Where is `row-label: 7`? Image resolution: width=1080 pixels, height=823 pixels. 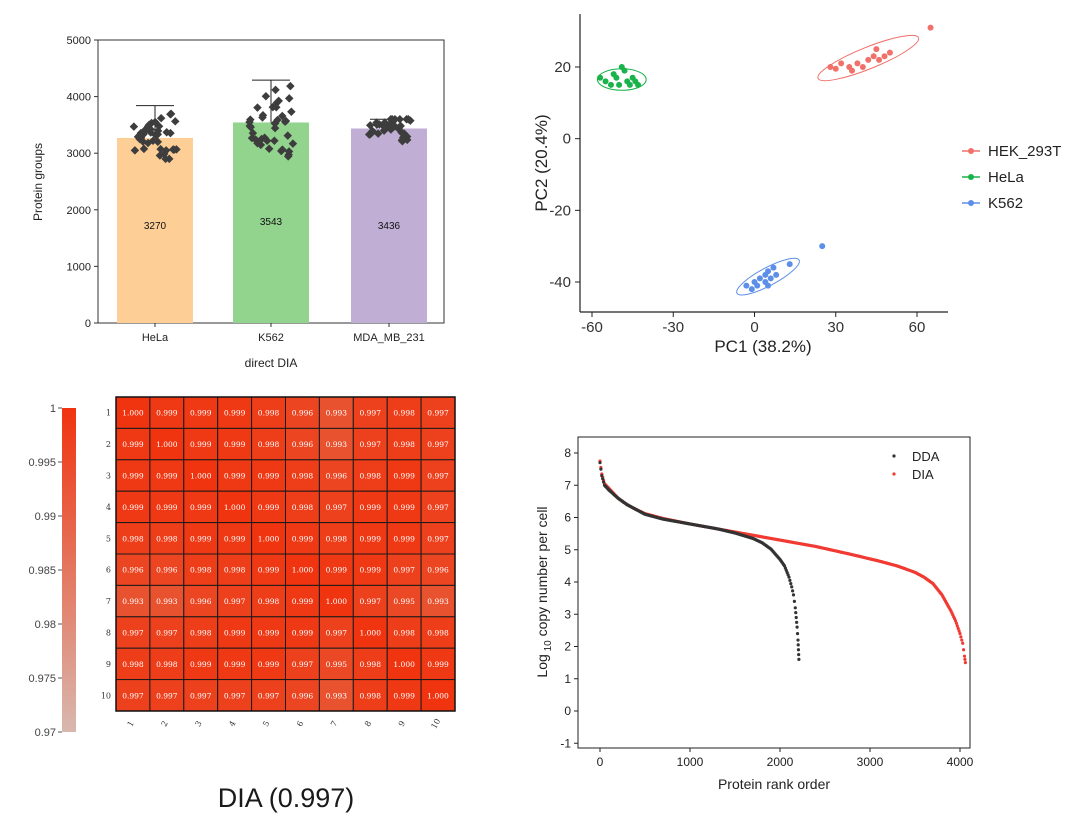
row-label: 7 is located at coordinates (108, 601).